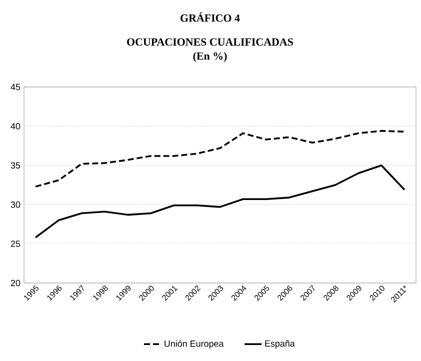  I want to click on y-tick-label: 20, so click(15, 283).